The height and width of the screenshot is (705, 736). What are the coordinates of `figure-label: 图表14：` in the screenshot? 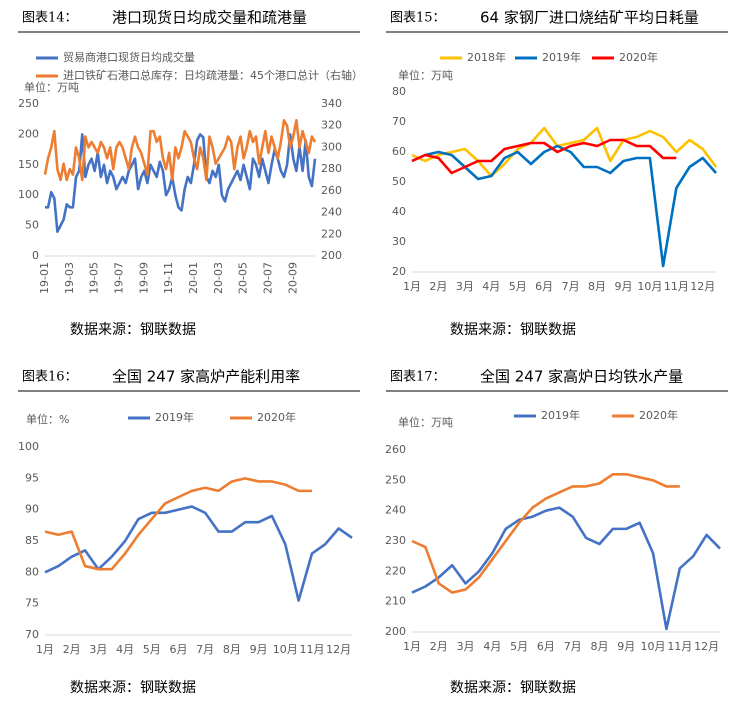 It's located at (50, 18).